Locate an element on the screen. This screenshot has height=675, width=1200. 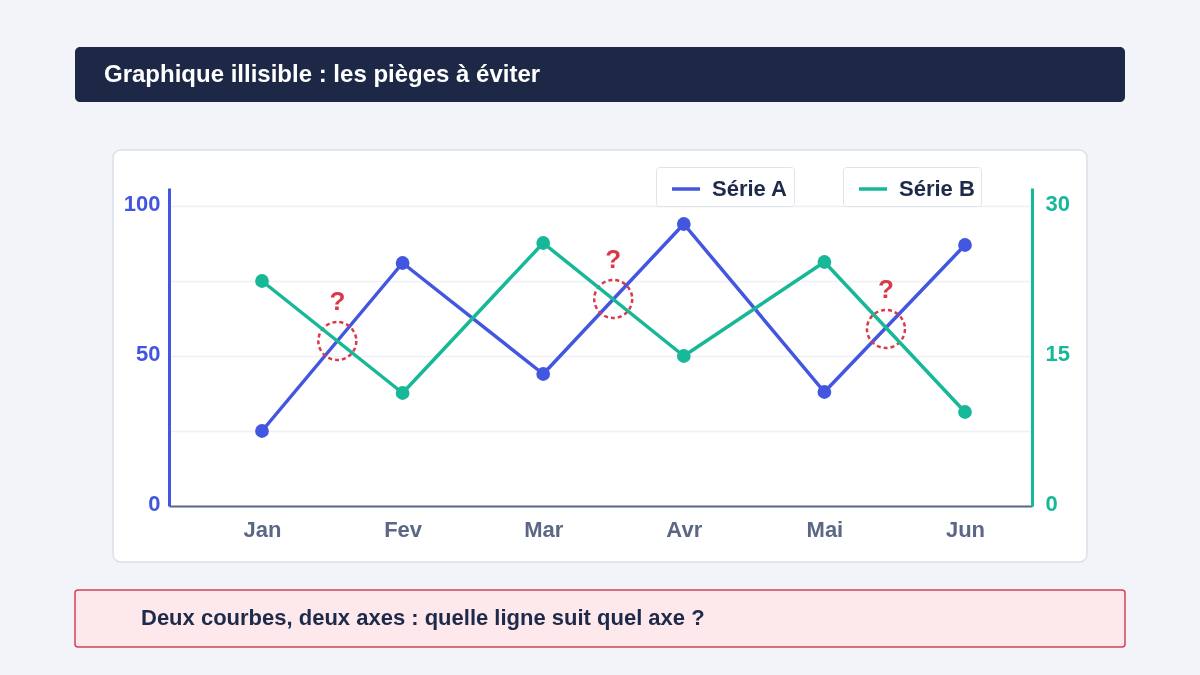
chart-title: Graphique illisible : les pièges à éviter is located at coordinates (322, 73).